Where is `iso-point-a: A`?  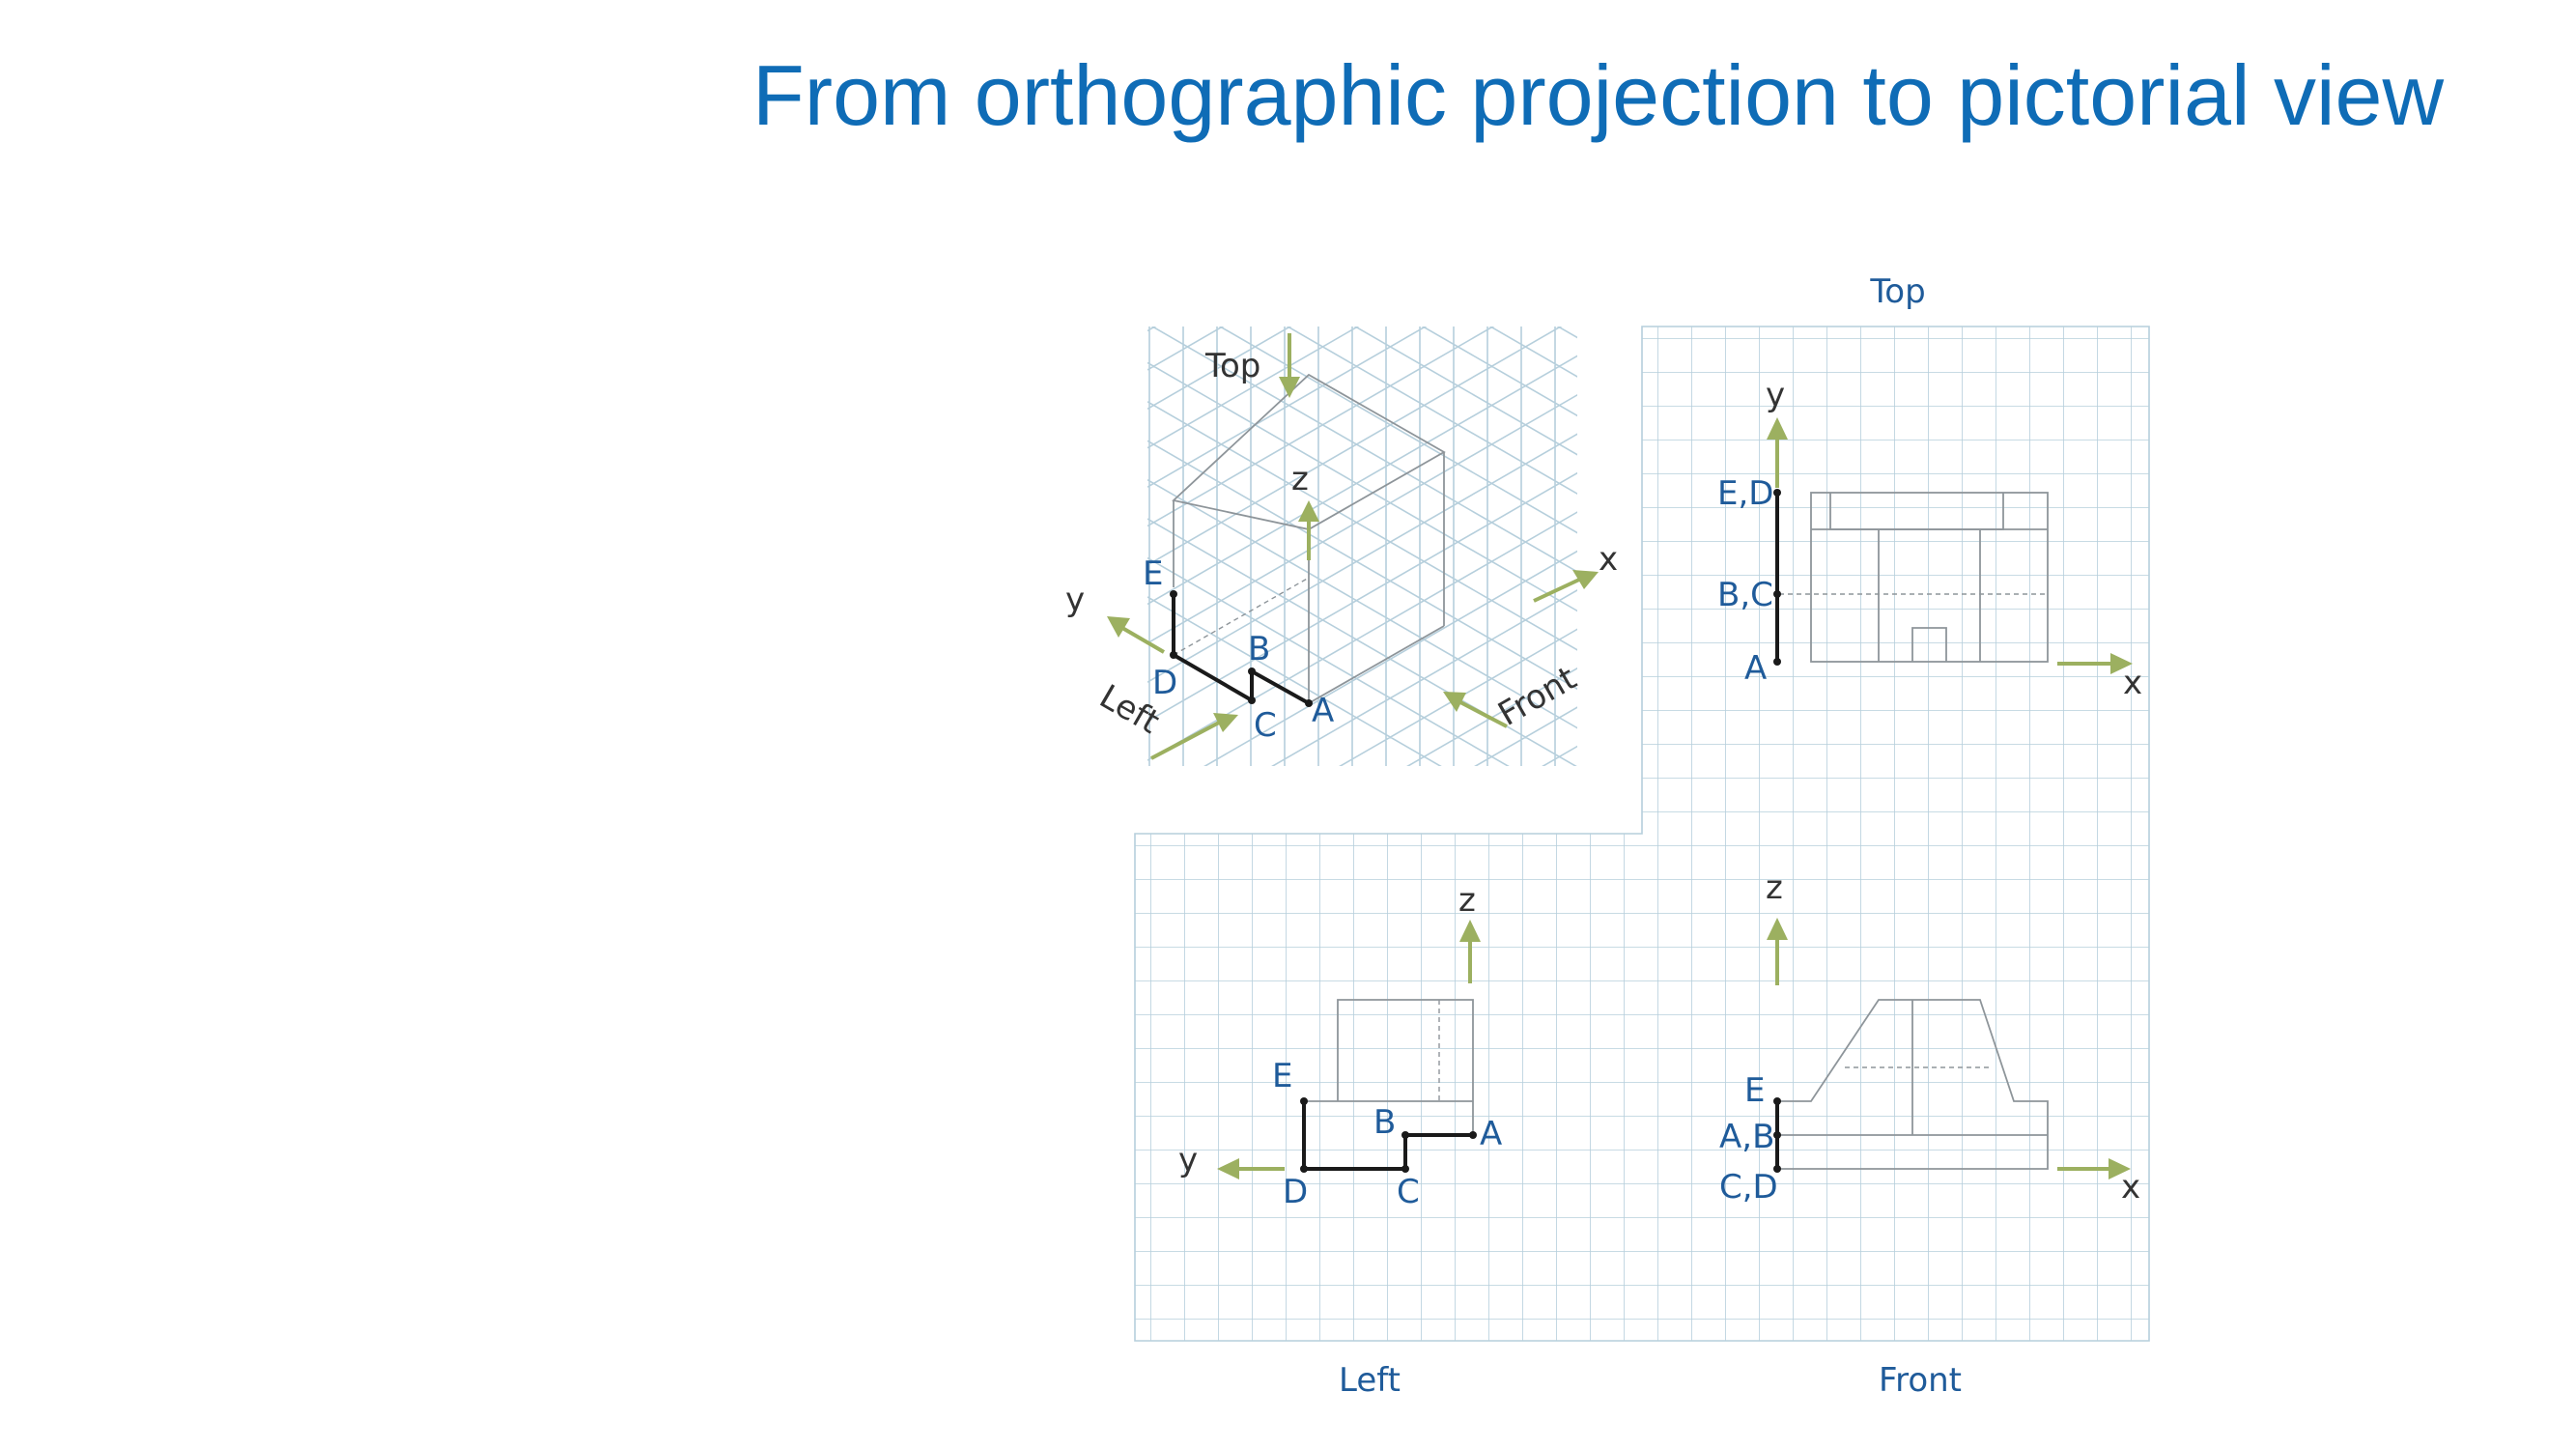 iso-point-a: A is located at coordinates (1323, 711).